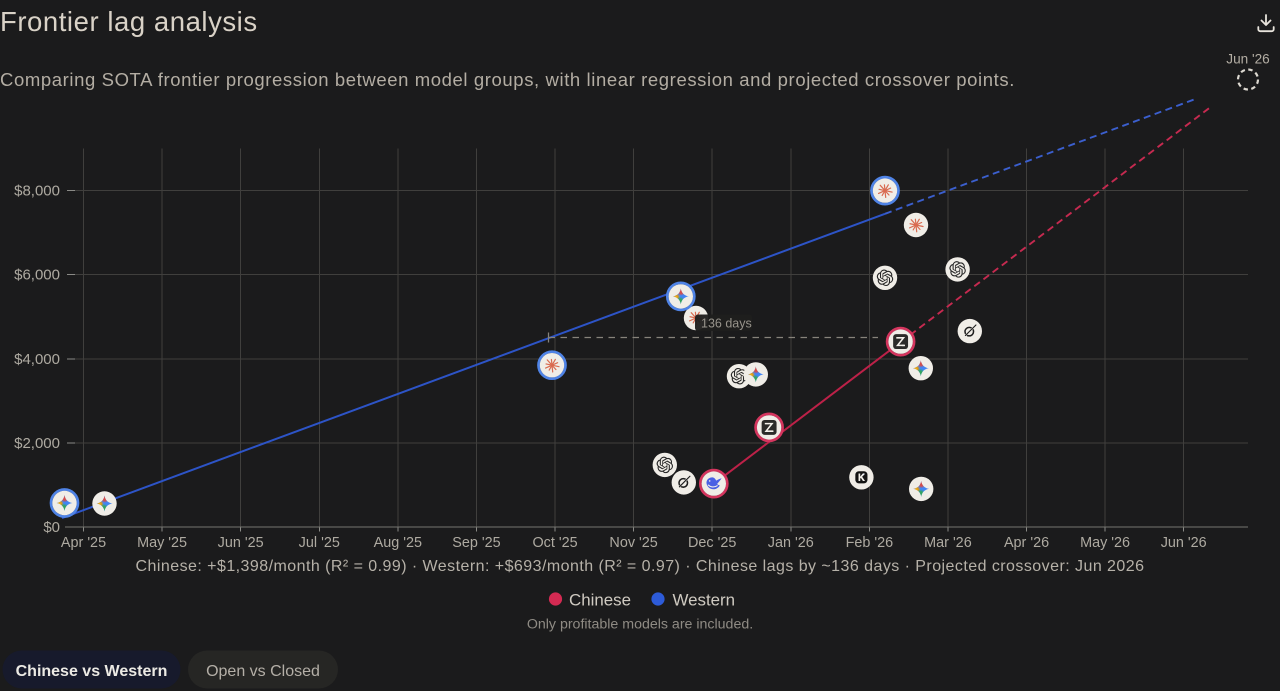 The width and height of the screenshot is (1280, 691). I want to click on svg-text: Chinese vs Western, so click(92, 671).